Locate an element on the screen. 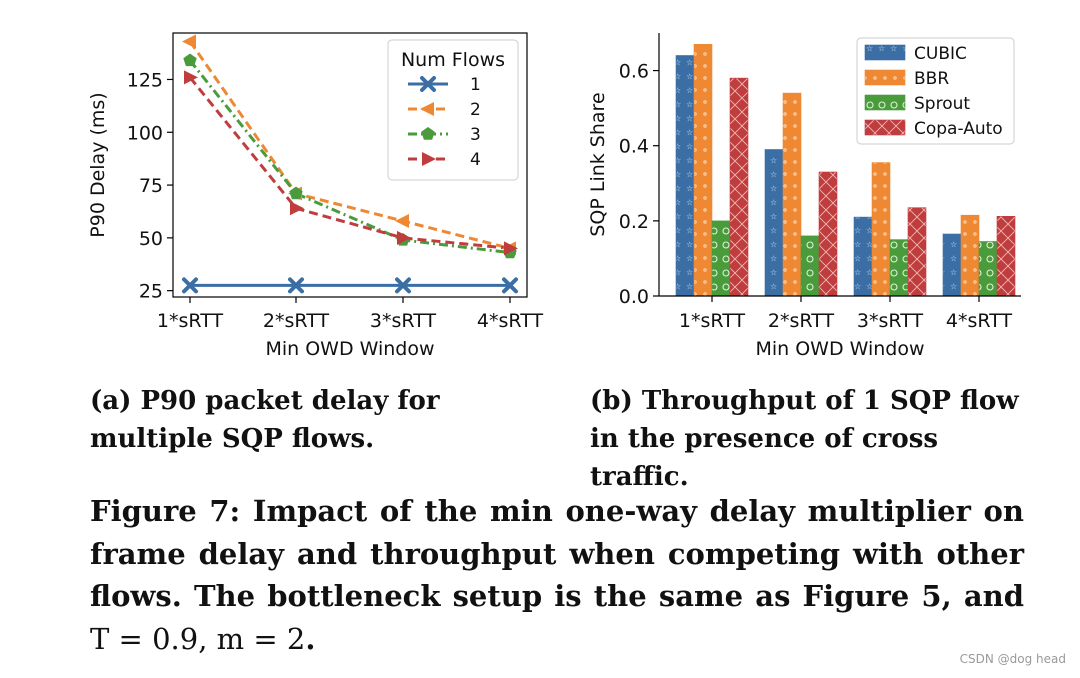  y-tick-label-a: 125 is located at coordinates (145, 80).